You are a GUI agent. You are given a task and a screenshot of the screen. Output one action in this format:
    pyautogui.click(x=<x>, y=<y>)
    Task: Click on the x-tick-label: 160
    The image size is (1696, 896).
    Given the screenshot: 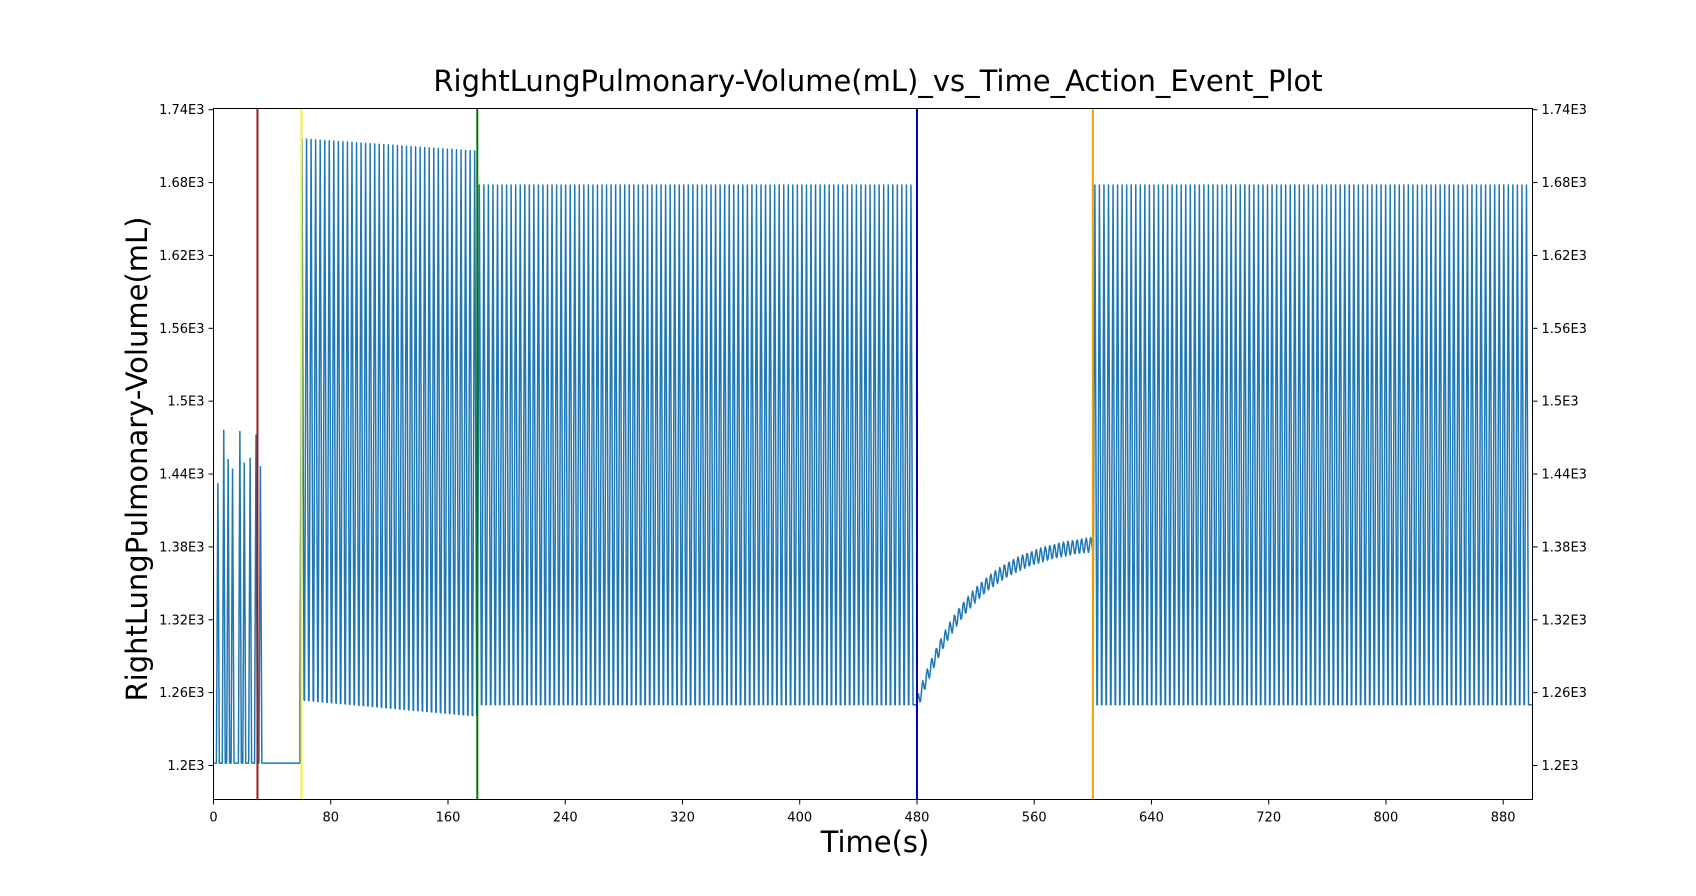 What is the action you would take?
    pyautogui.click(x=448, y=818)
    